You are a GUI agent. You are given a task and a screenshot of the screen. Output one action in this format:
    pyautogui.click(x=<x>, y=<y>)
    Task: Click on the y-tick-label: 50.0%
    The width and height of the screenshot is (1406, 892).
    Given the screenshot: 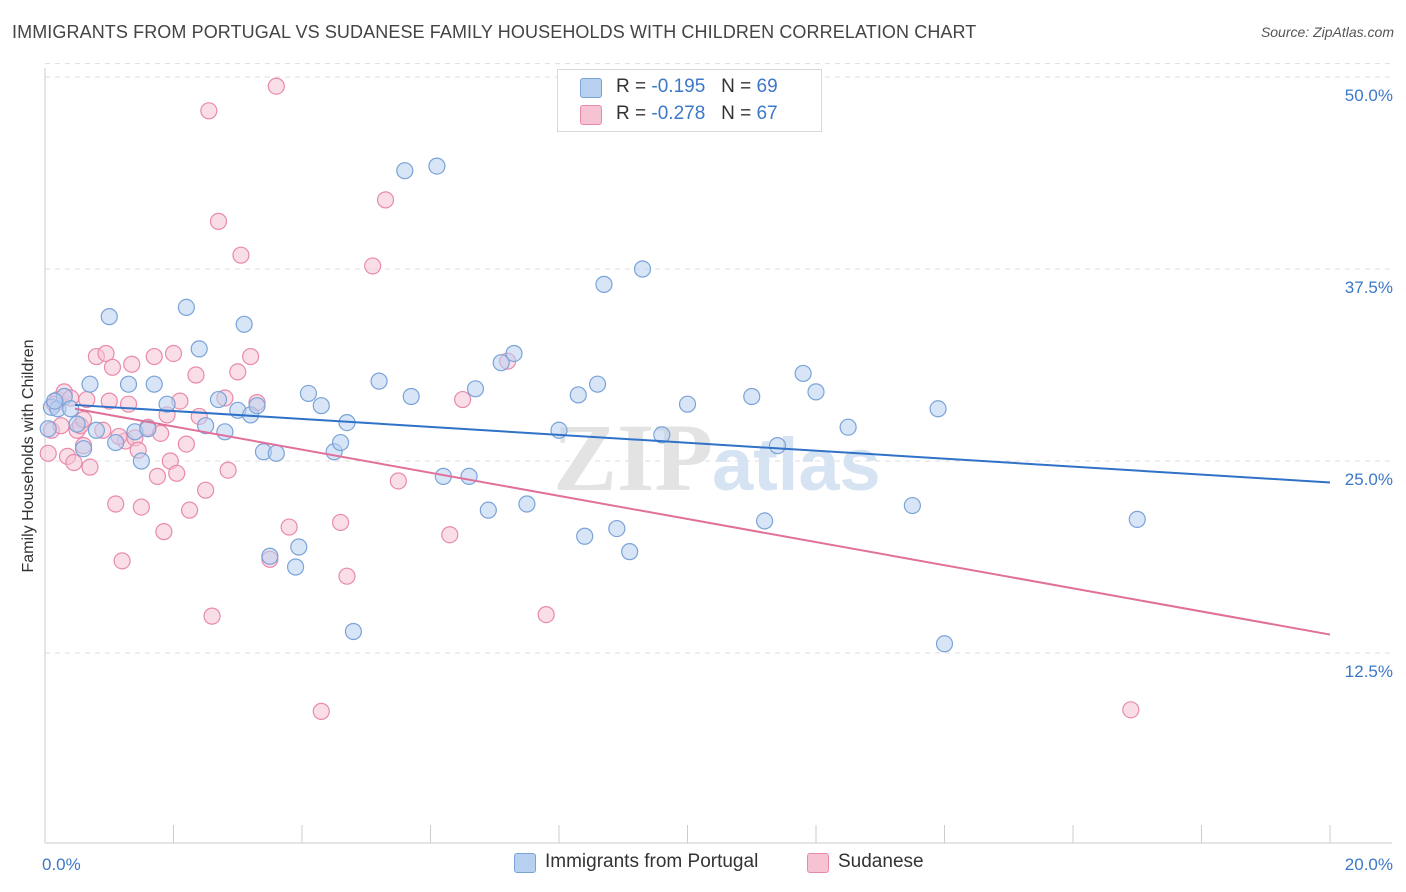 What is the action you would take?
    pyautogui.click(x=1369, y=95)
    